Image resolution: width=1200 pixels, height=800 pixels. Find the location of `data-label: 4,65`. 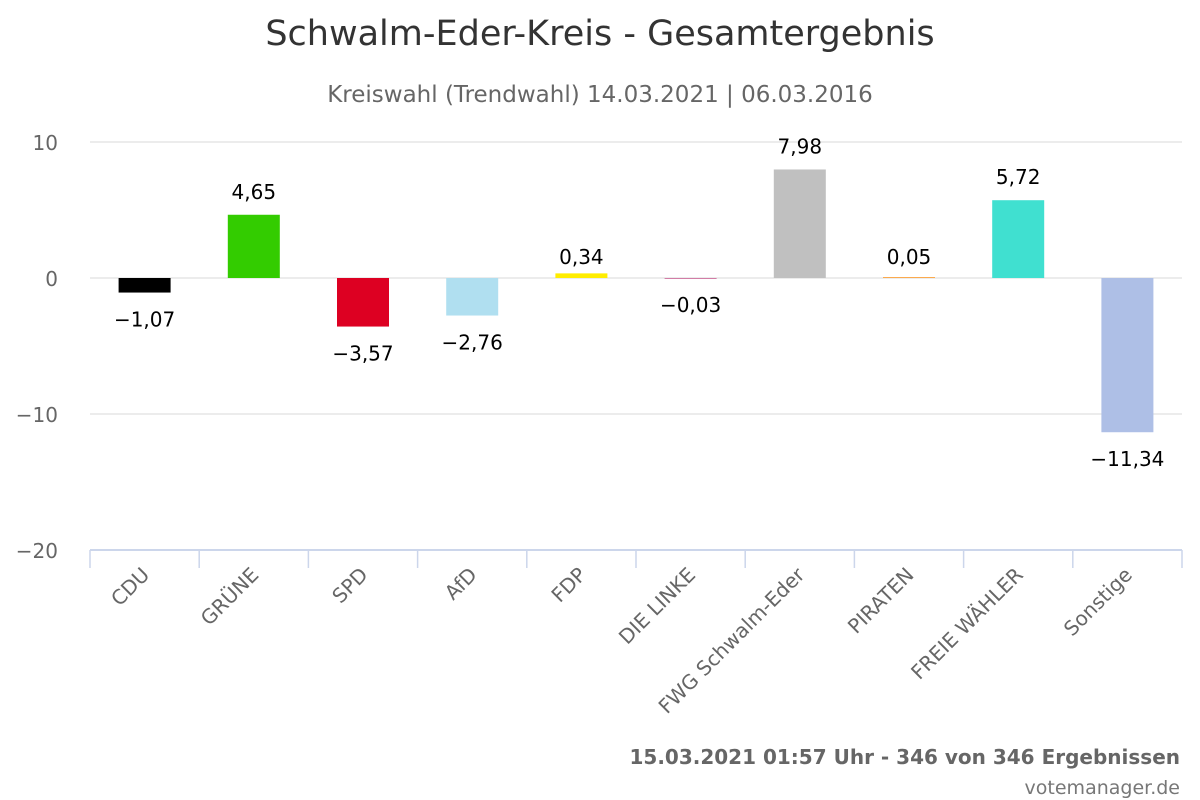

data-label: 4,65 is located at coordinates (254, 192).